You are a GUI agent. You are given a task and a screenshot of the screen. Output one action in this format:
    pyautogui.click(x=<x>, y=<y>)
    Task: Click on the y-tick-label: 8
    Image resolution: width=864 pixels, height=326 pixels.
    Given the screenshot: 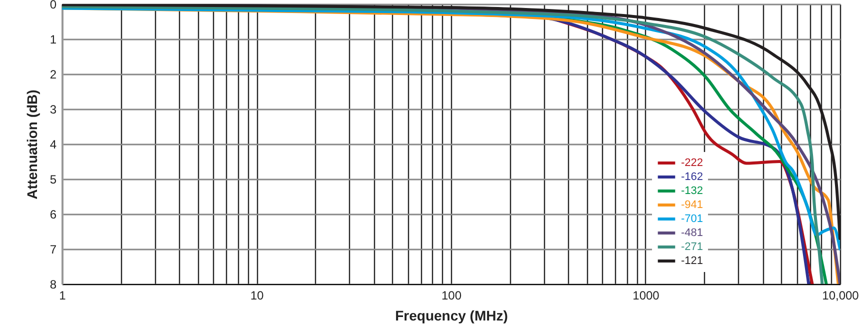 What is the action you would take?
    pyautogui.click(x=53, y=285)
    